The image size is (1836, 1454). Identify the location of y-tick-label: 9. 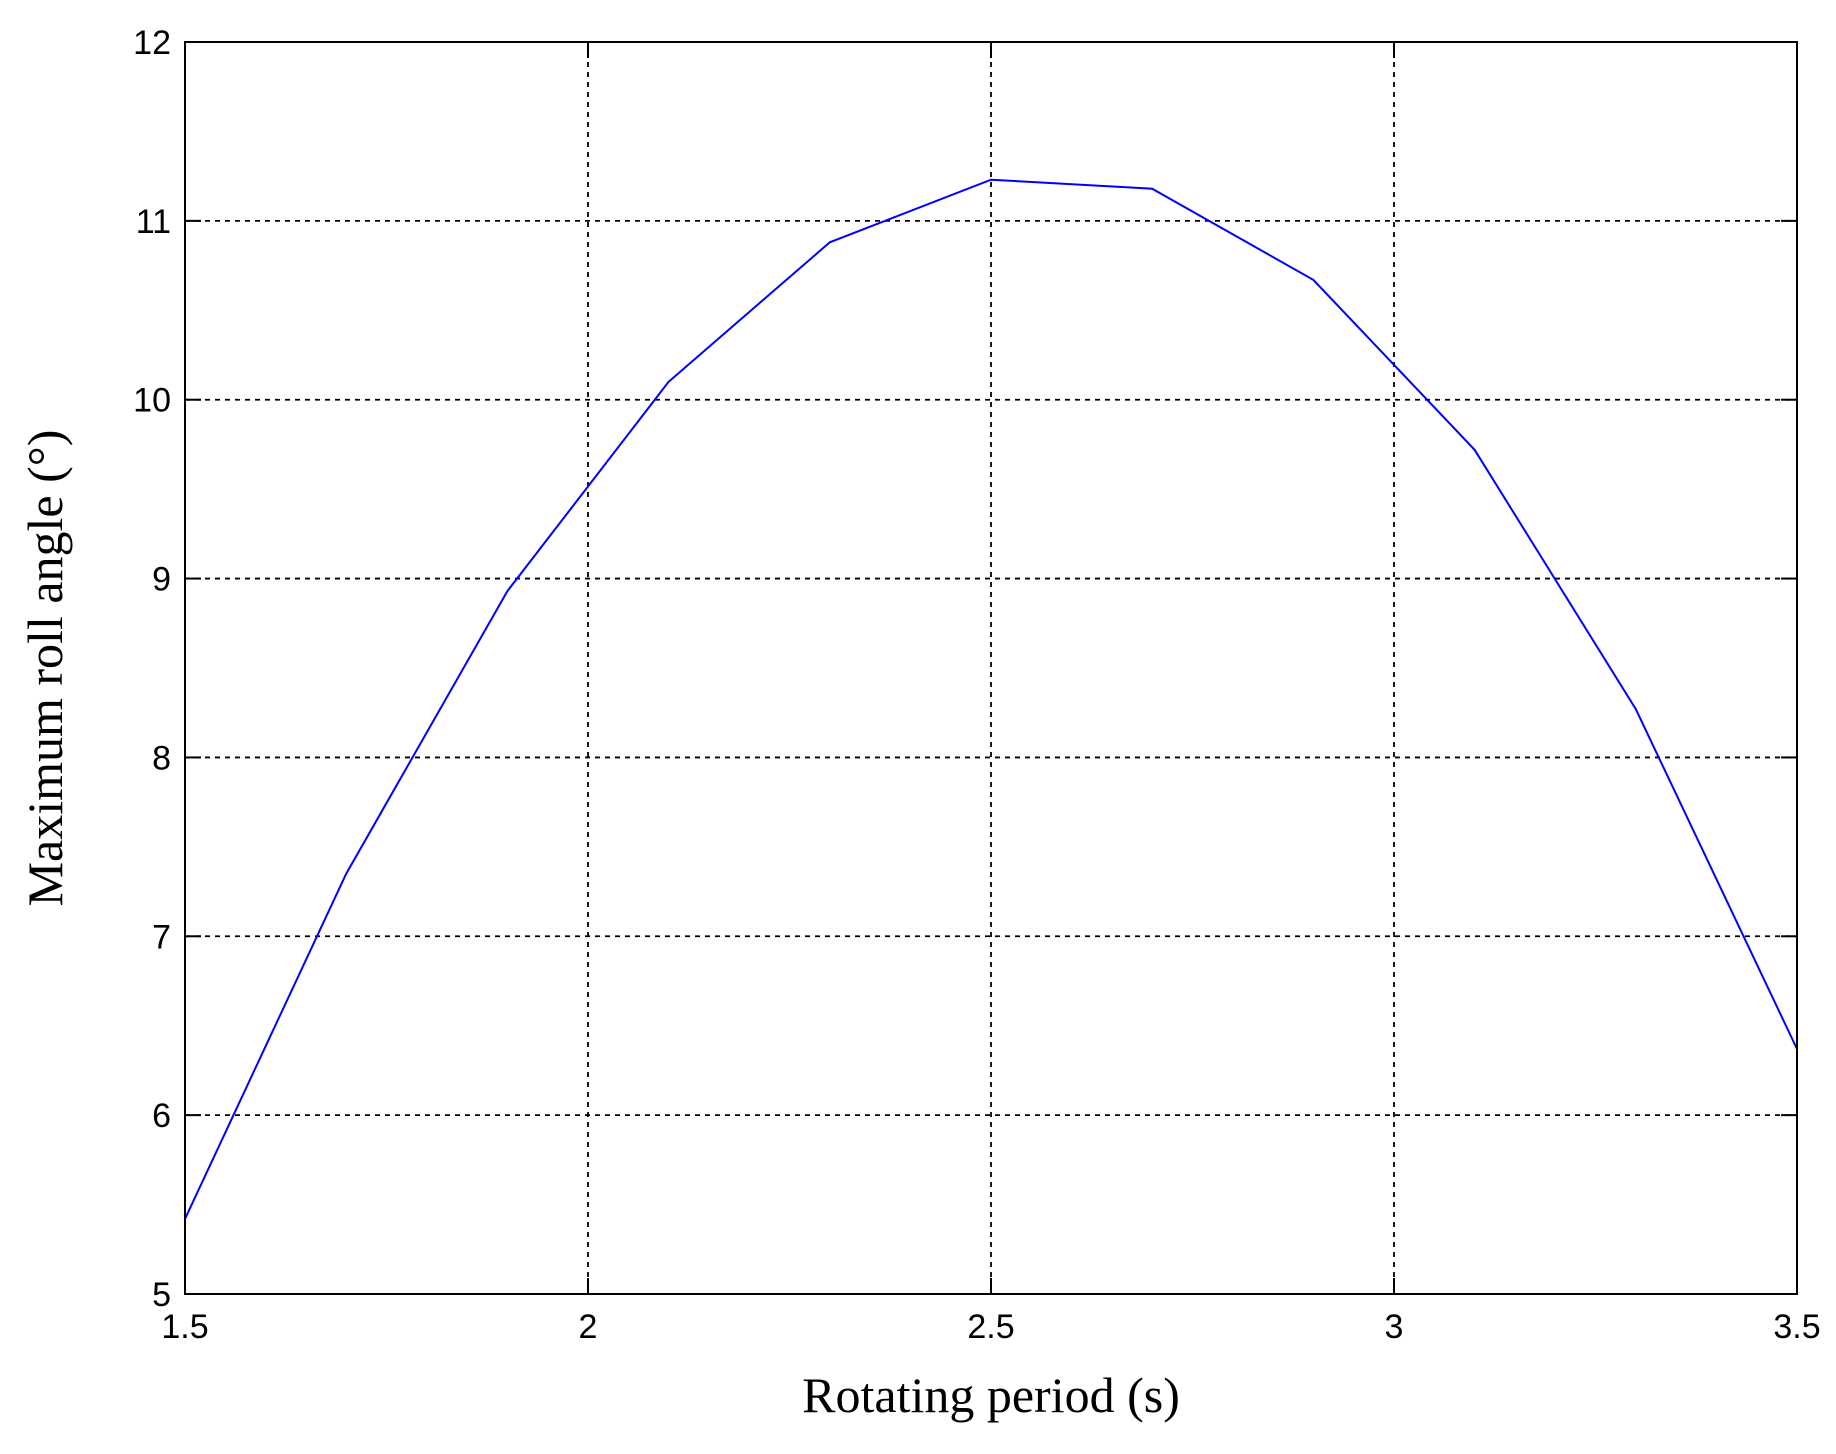
(161, 580).